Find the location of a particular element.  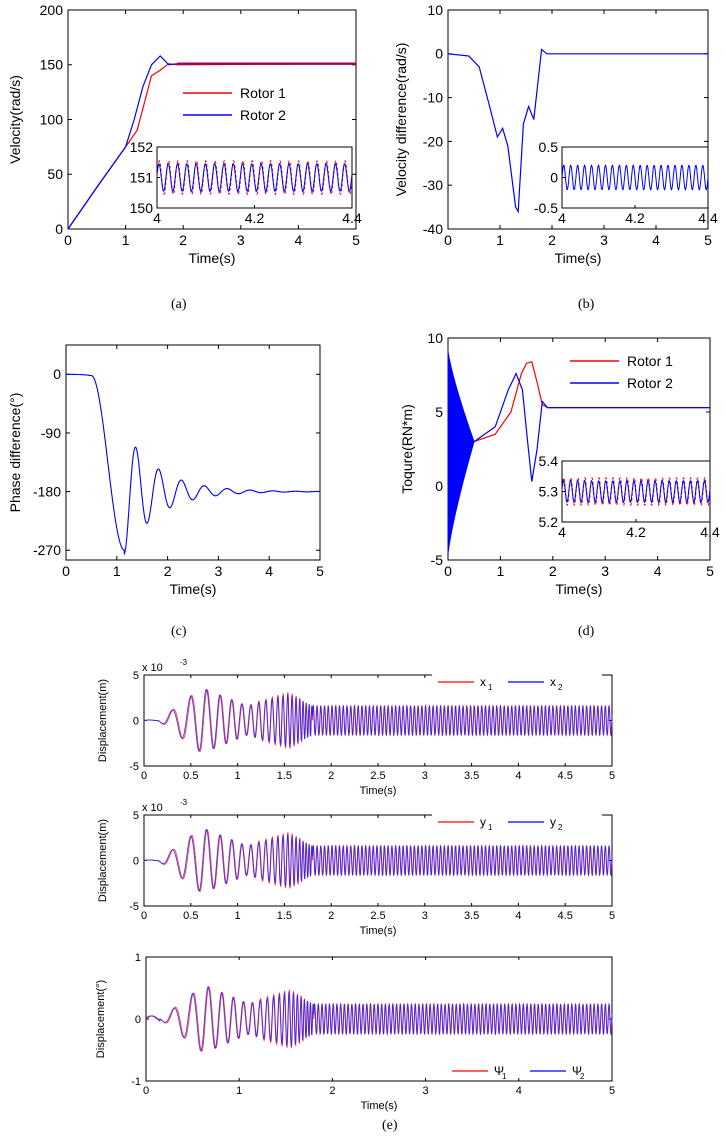

legend-label-2: x is located at coordinates (553, 682).